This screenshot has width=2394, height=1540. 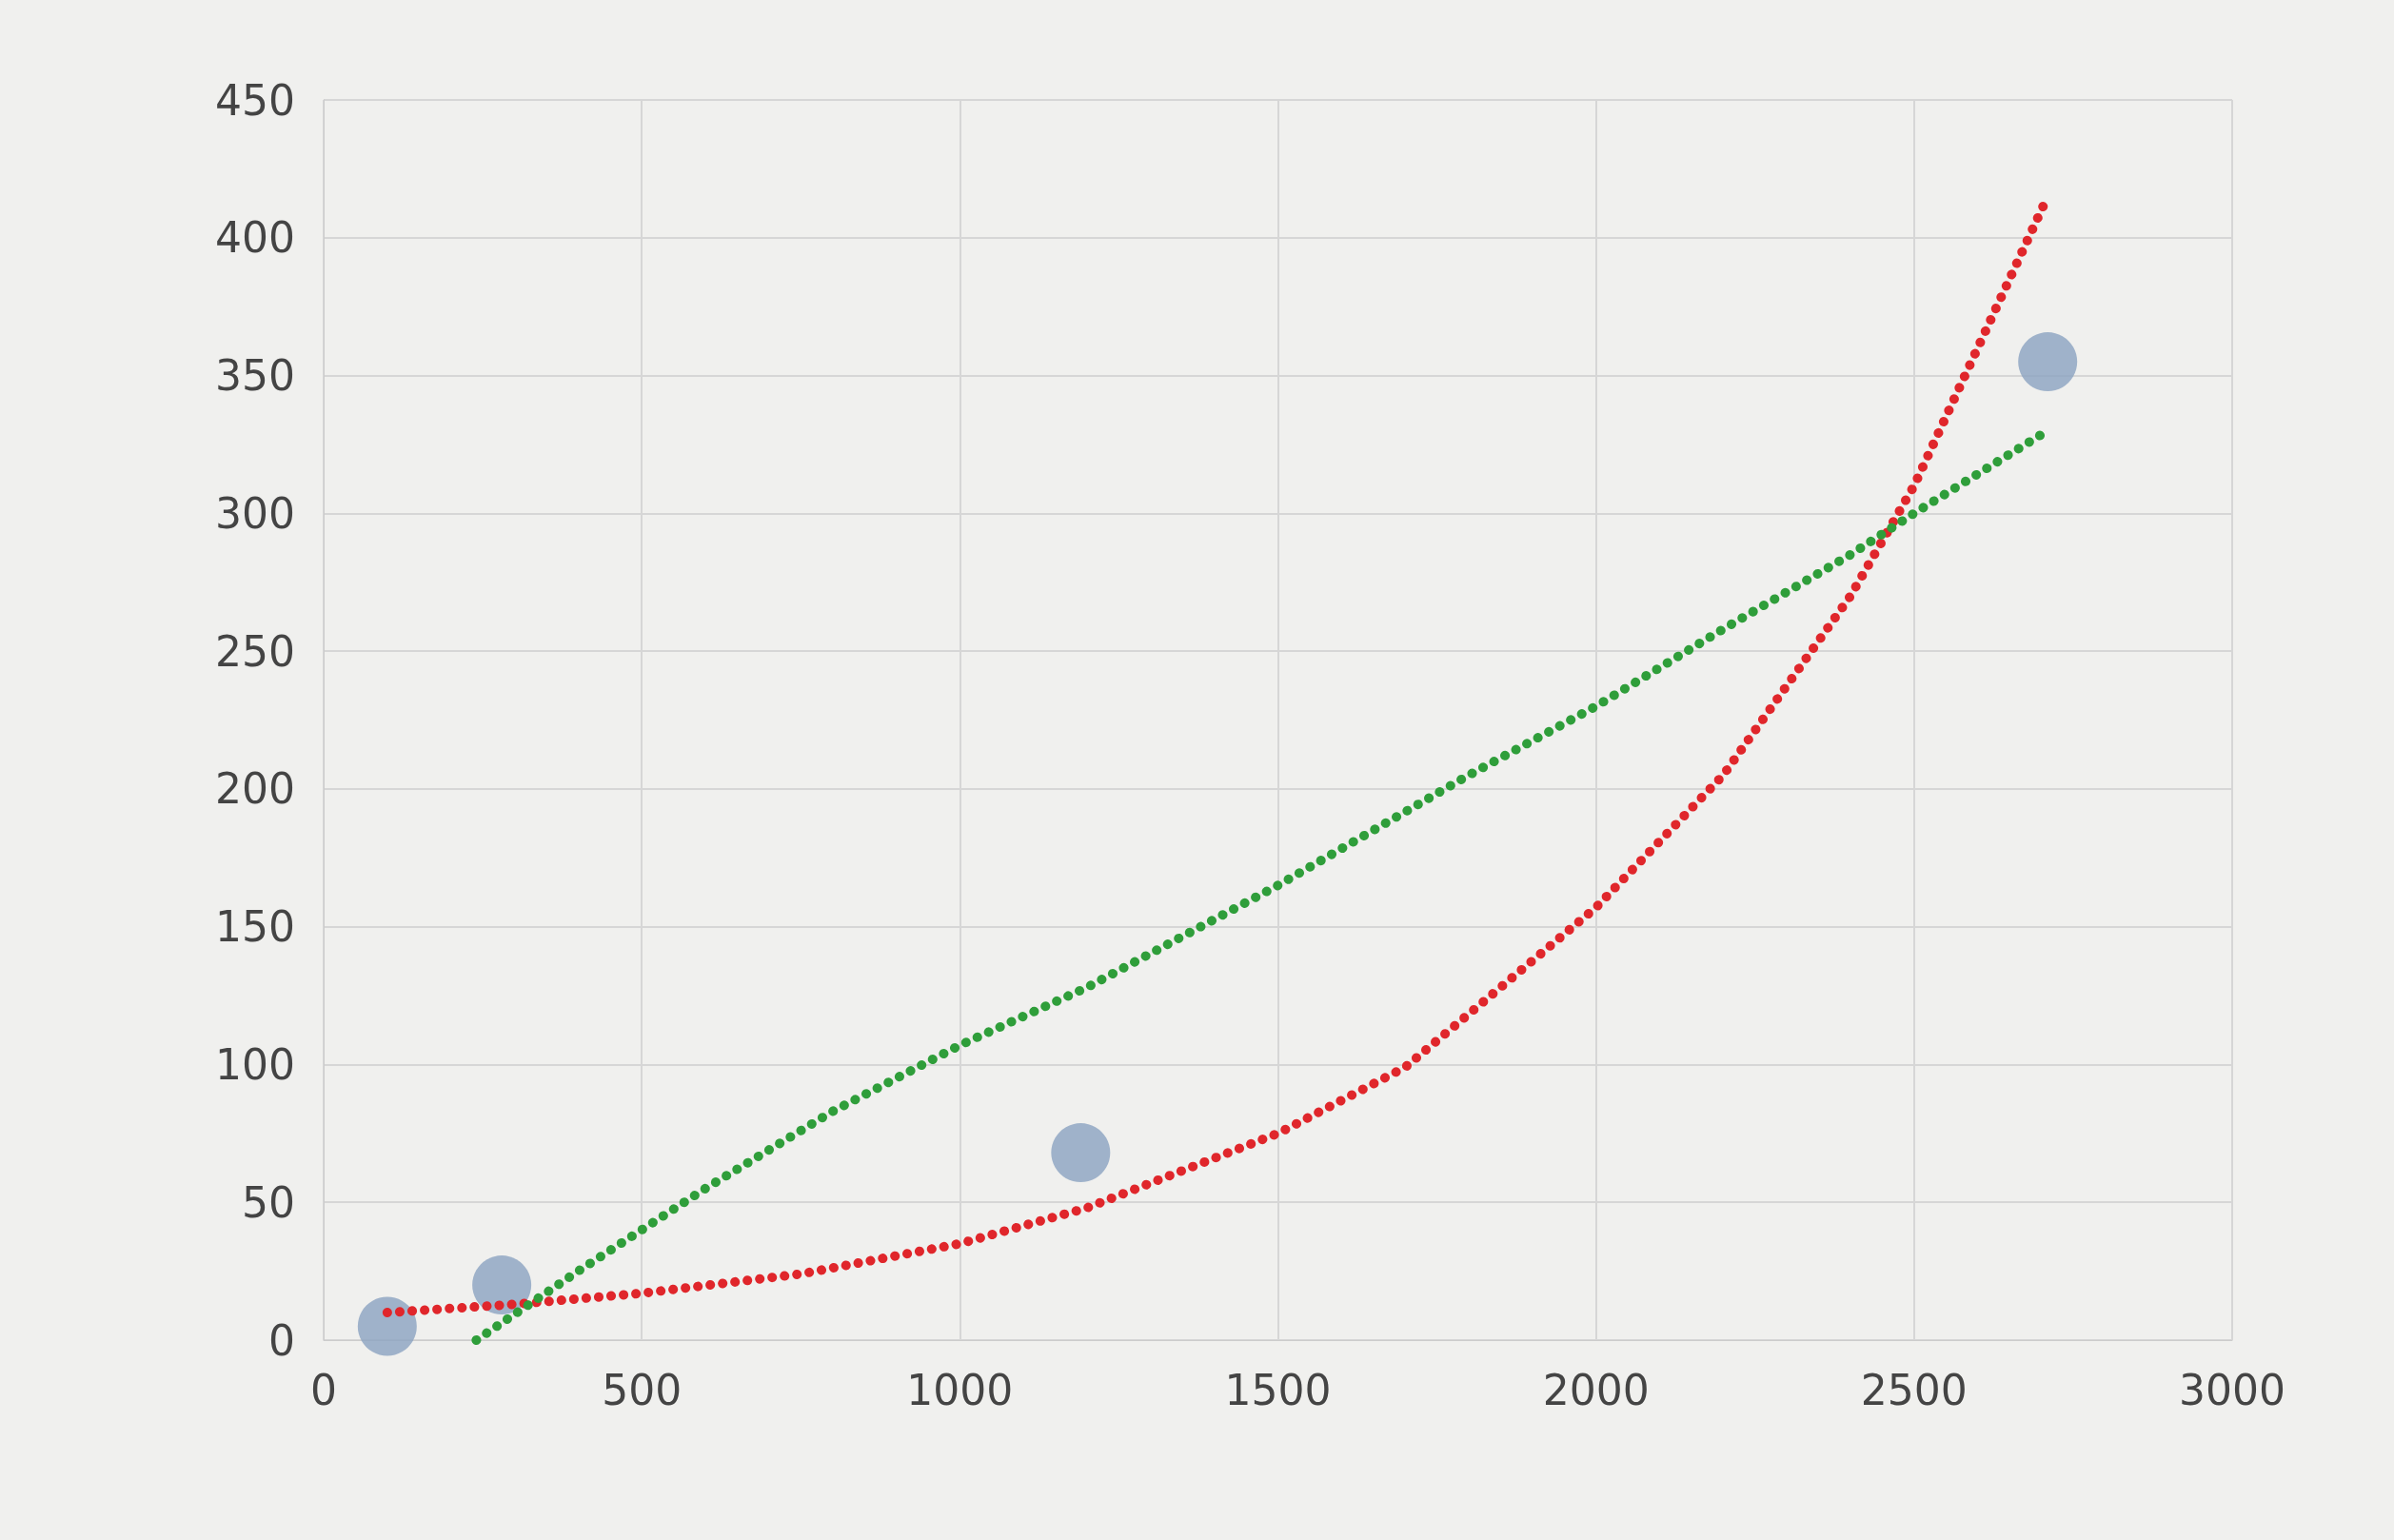 What do you see at coordinates (255, 1064) in the screenshot?
I see `y-tick-label: 100` at bounding box center [255, 1064].